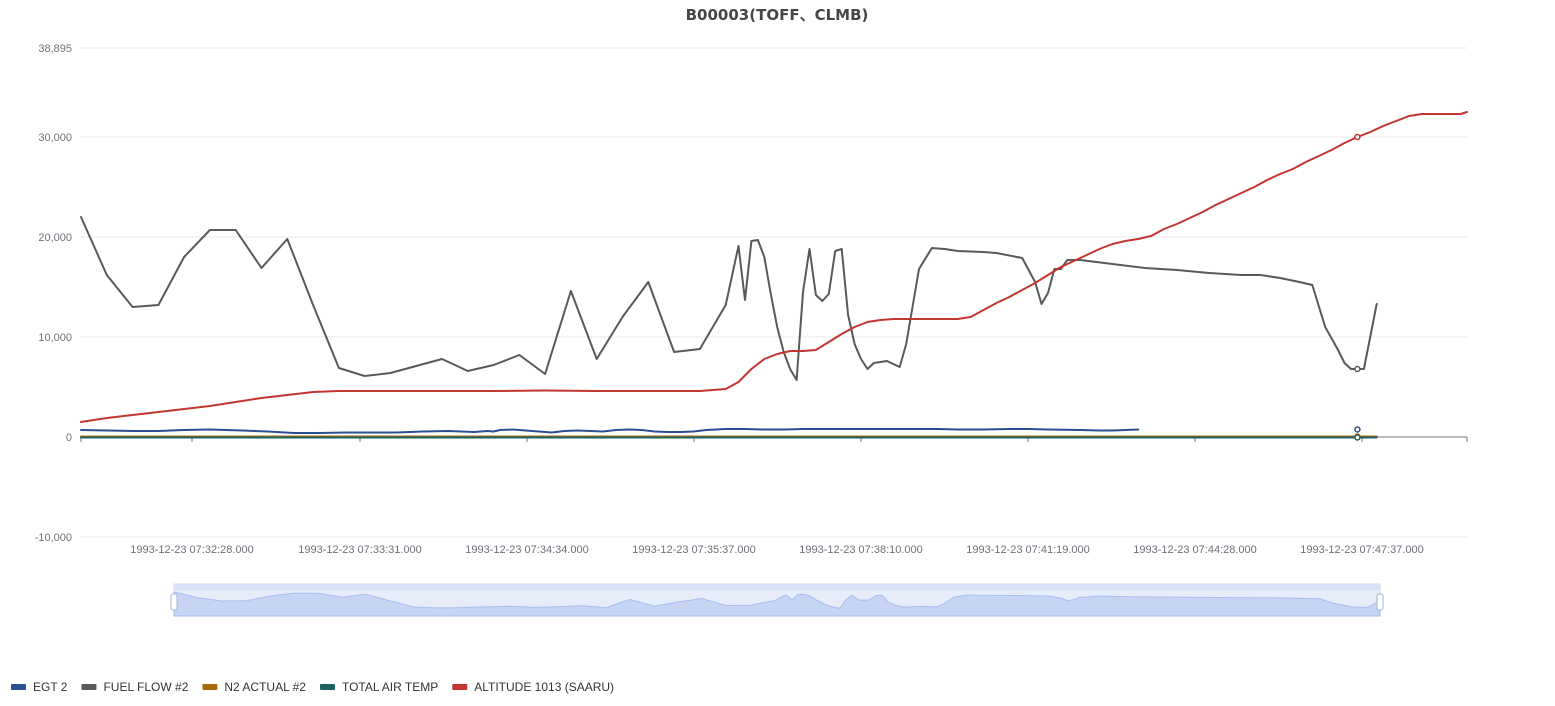 The height and width of the screenshot is (706, 1555). Describe the element at coordinates (777, 15) in the screenshot. I see `chart-title: B00003(TOFF、CLMB)` at that location.